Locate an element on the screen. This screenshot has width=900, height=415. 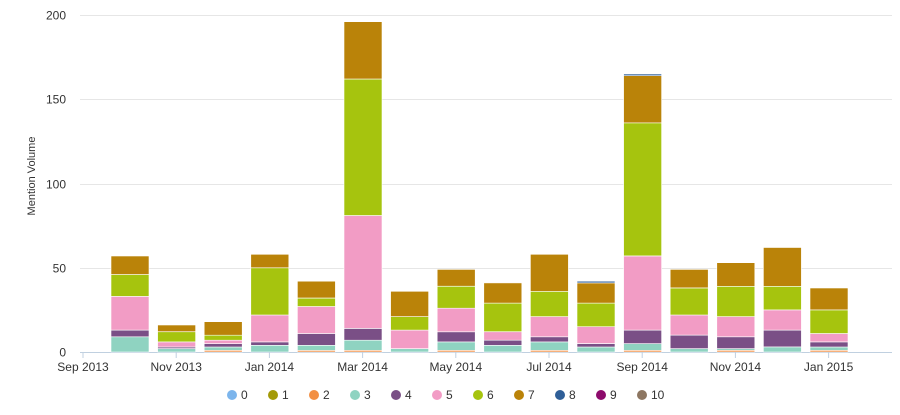
legend-item-5: 5 is located at coordinates (442, 395).